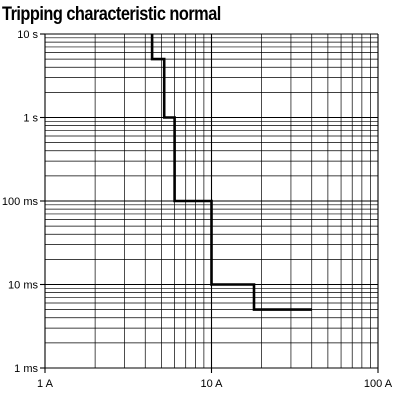  What do you see at coordinates (378, 384) in the screenshot?
I see `x-tick-label: 100 A` at bounding box center [378, 384].